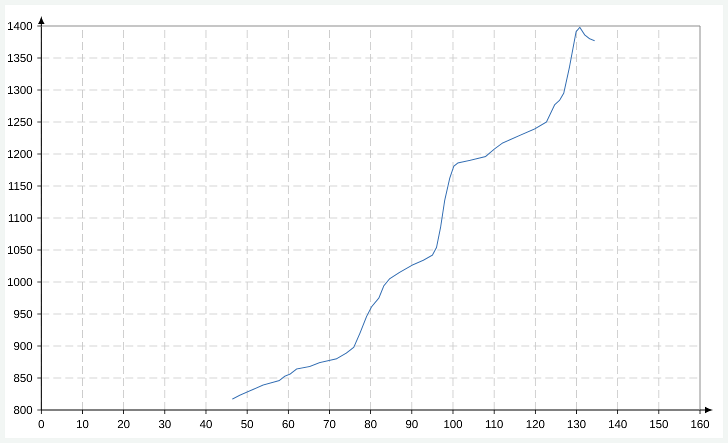 The image size is (728, 443). I want to click on x-tick-label: 40, so click(206, 424).